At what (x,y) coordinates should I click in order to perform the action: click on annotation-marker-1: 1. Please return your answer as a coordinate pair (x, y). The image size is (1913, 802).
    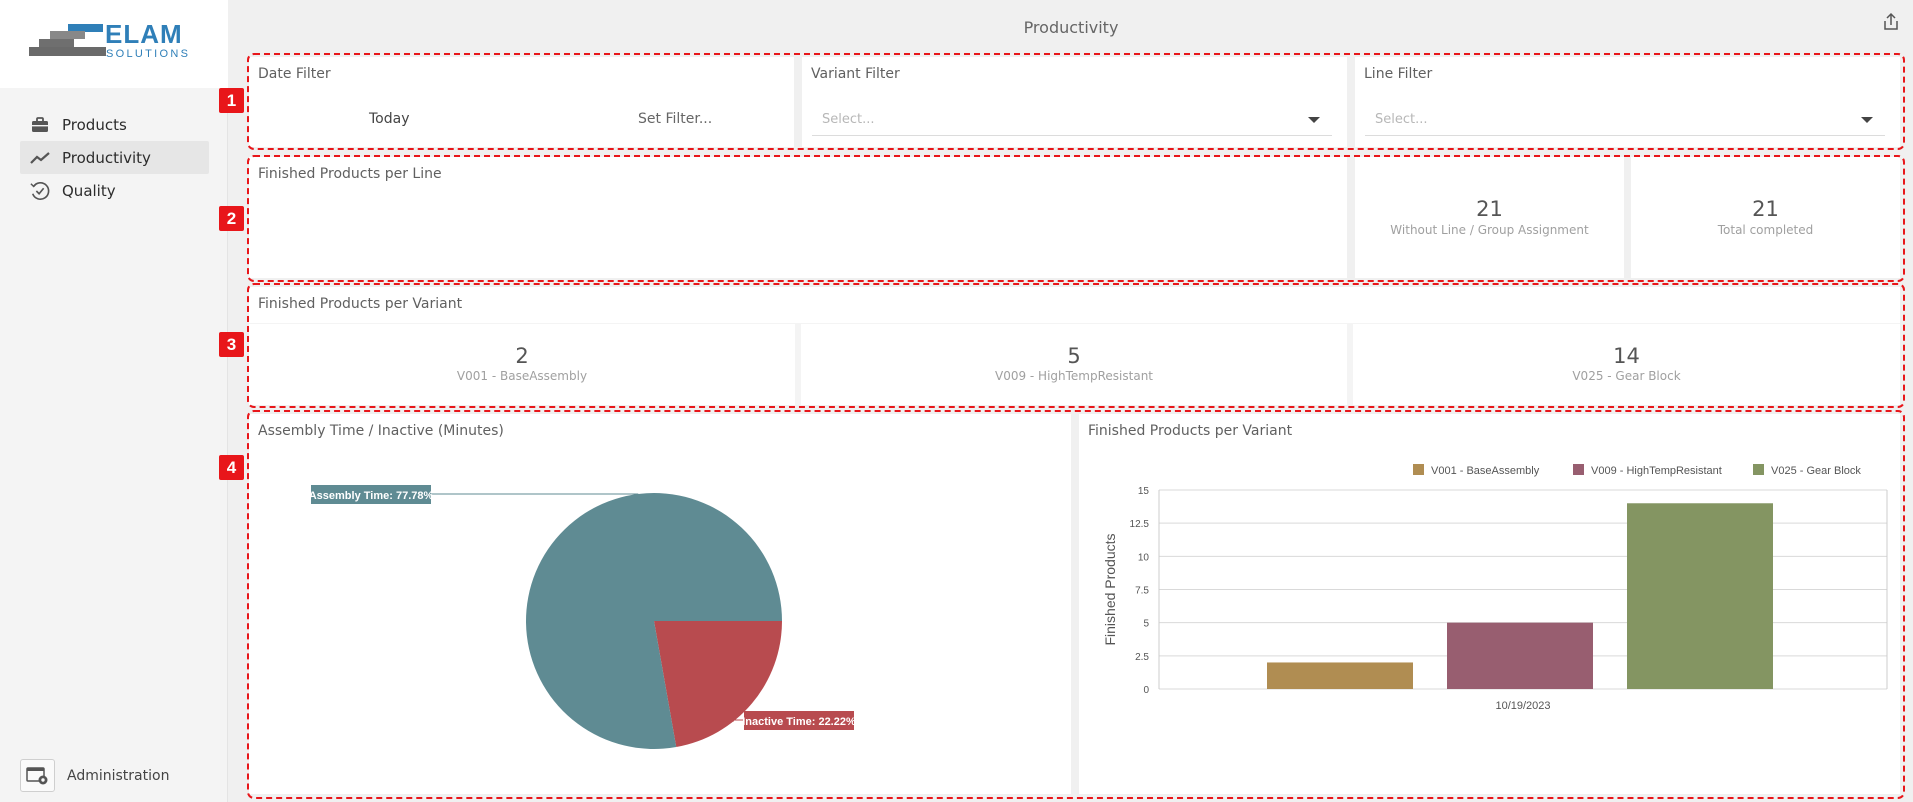
    Looking at the image, I should click on (231, 100).